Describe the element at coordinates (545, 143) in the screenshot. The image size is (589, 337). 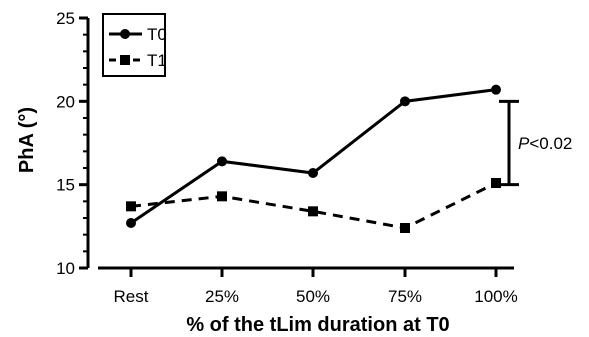
I see `p-value-label: P<0.02` at that location.